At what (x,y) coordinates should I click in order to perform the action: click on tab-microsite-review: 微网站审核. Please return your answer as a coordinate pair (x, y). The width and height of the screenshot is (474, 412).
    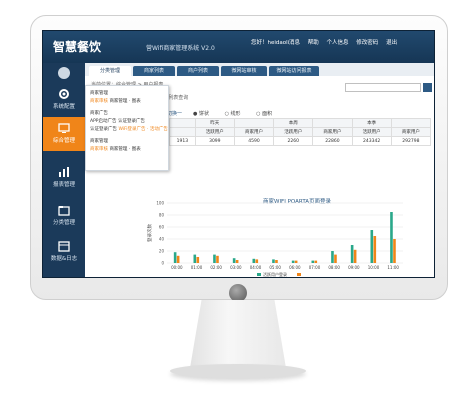
    Looking at the image, I should click on (244, 71).